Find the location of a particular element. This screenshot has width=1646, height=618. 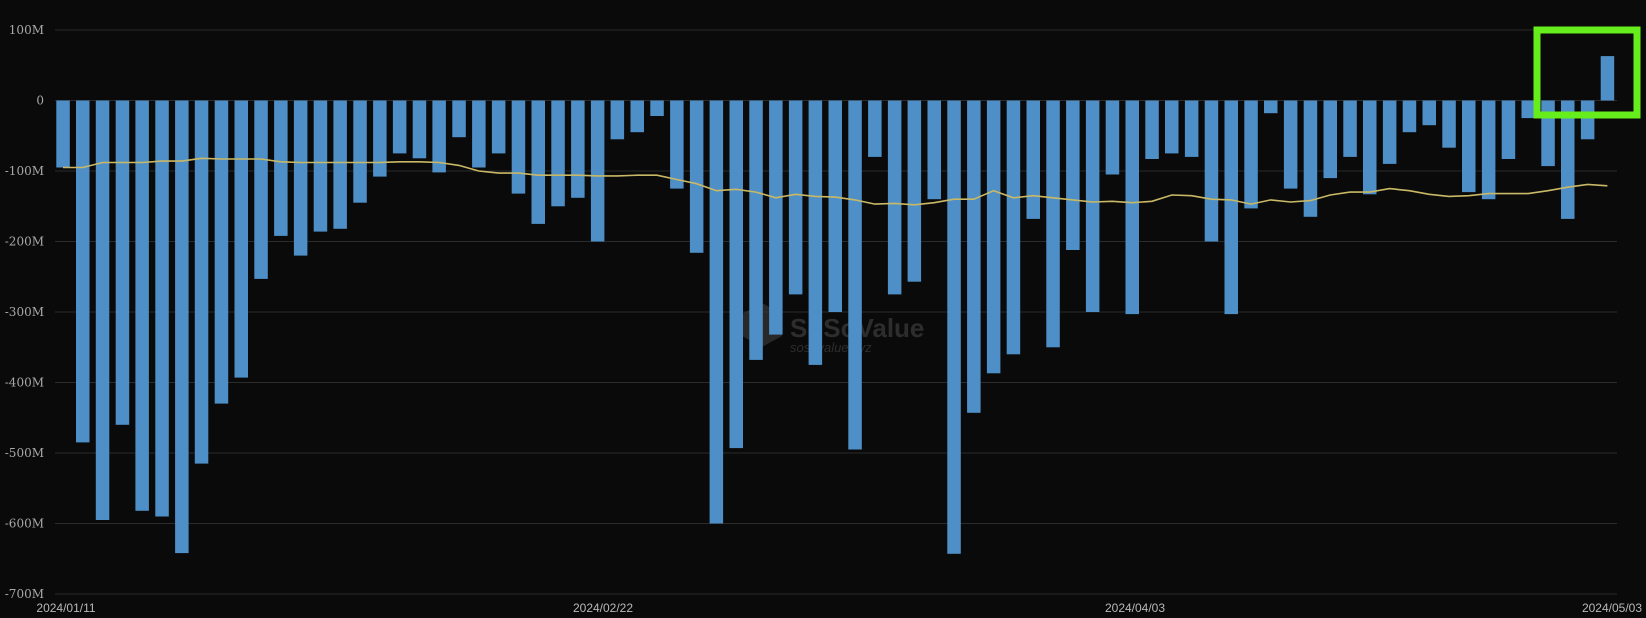

y-tick-label: -700M is located at coordinates (24, 594).